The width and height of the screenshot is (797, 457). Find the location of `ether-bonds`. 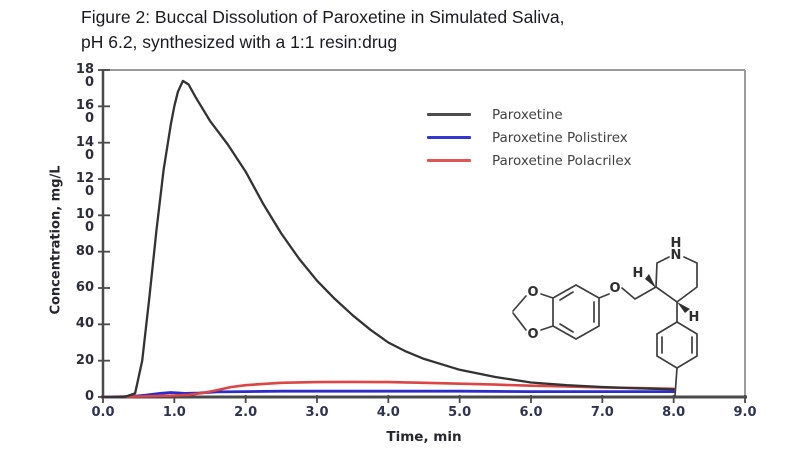

ether-bonds is located at coordinates (627, 293).